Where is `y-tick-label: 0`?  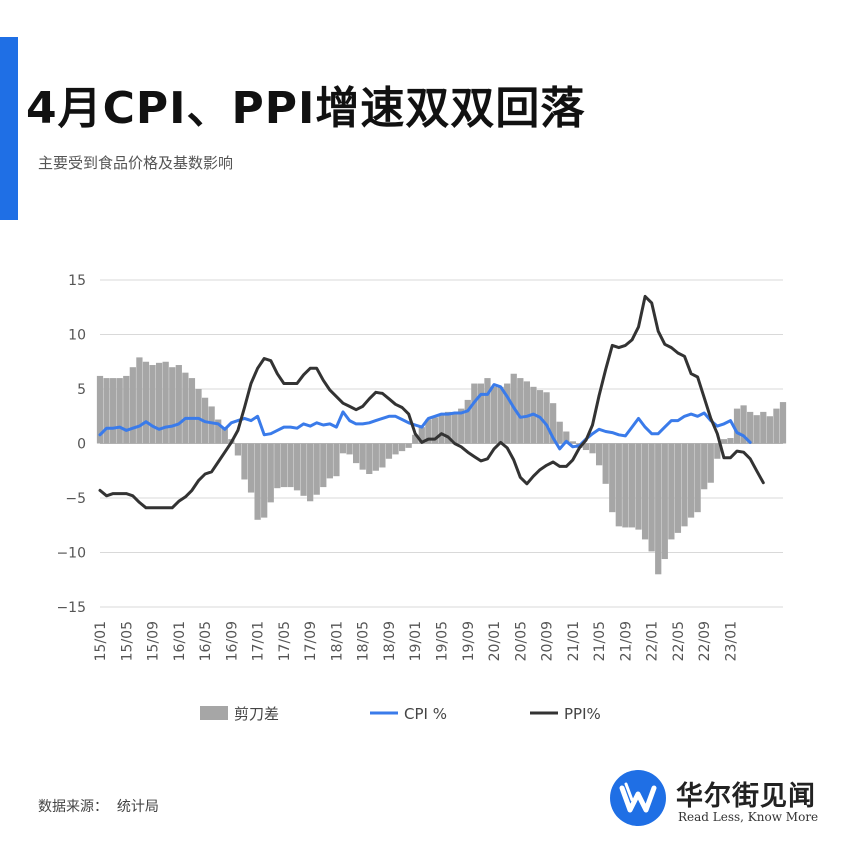 y-tick-label: 0 is located at coordinates (81, 445).